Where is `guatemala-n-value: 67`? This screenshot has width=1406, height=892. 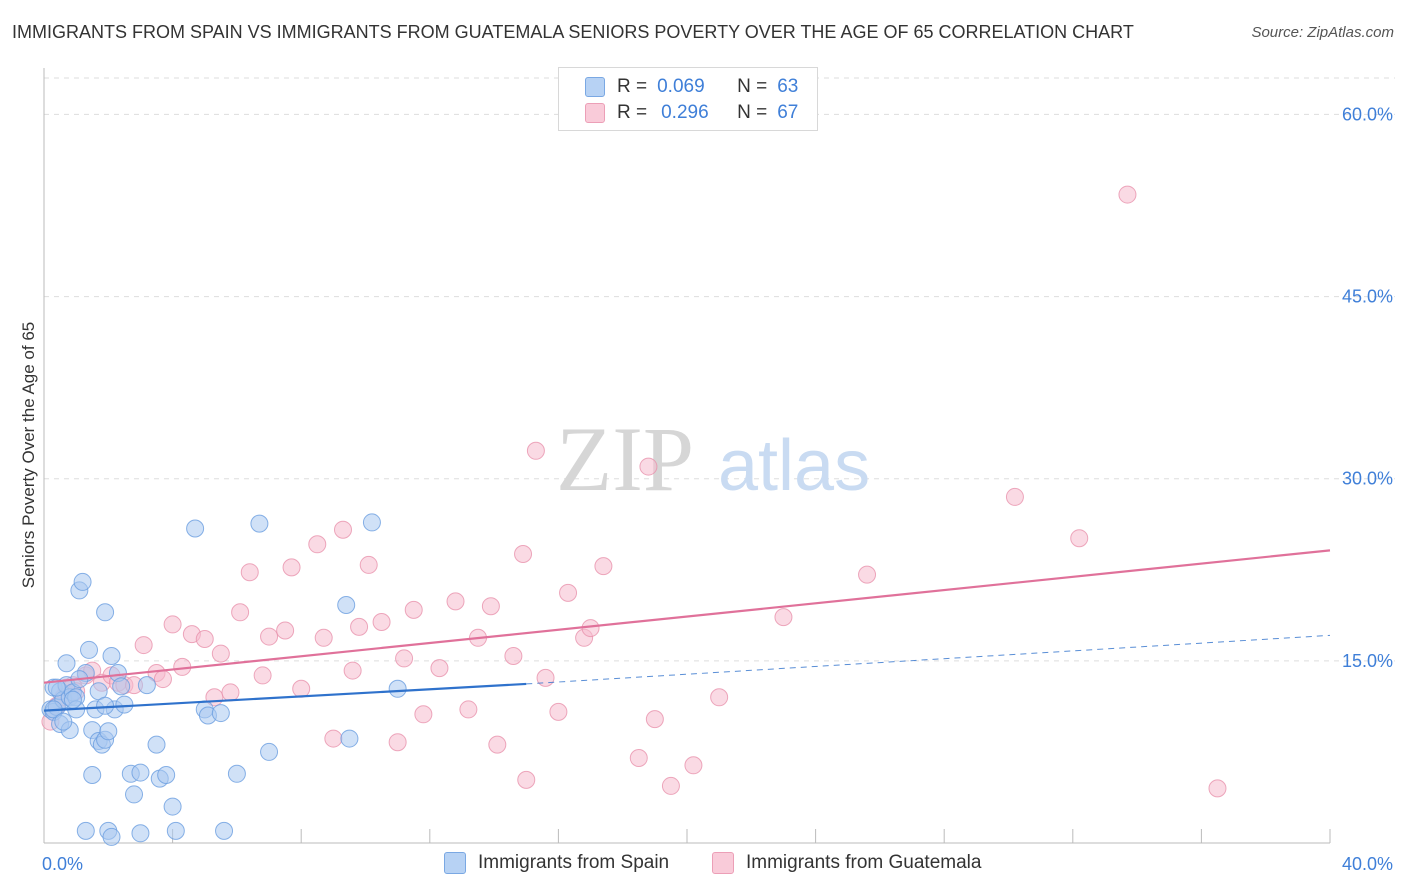
guatemala-n-value: 67 is located at coordinates (788, 112).